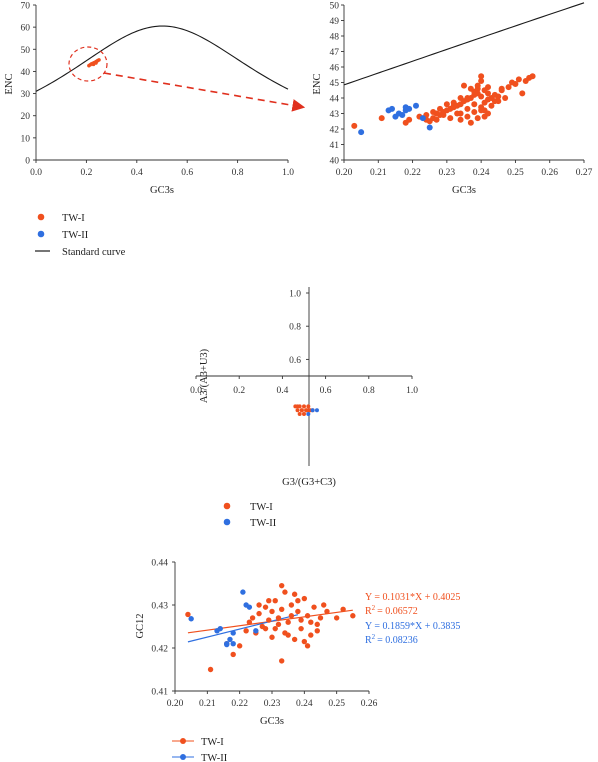 The width and height of the screenshot is (598, 762). What do you see at coordinates (336, 704) in the screenshot?
I see `x-tick-label: 0.25` at bounding box center [336, 704].